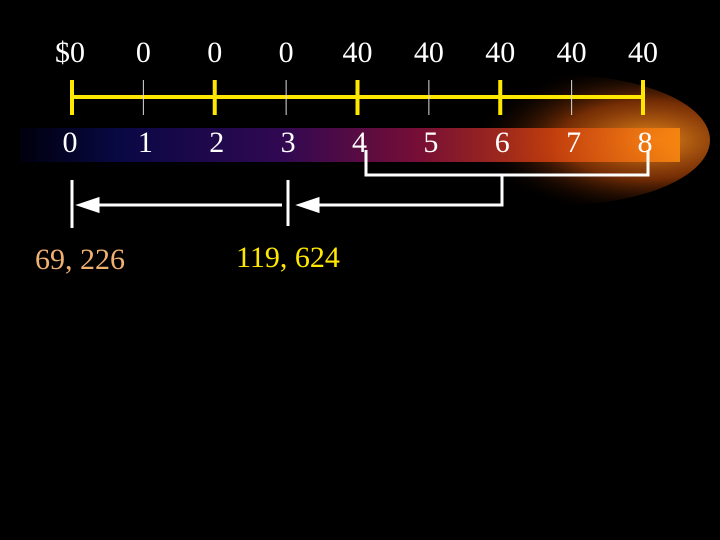 This screenshot has width=720, height=540. What do you see at coordinates (288, 257) in the screenshot?
I see `present-value: 119, 624` at bounding box center [288, 257].